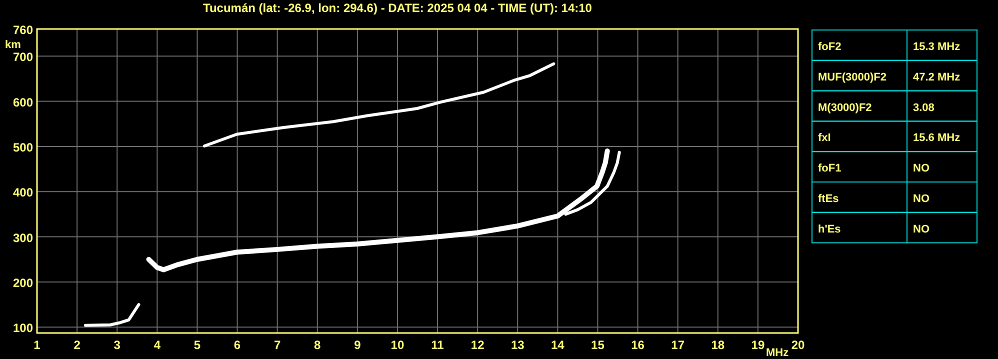 The width and height of the screenshot is (998, 359). I want to click on x-tick-label: 10, so click(397, 345).